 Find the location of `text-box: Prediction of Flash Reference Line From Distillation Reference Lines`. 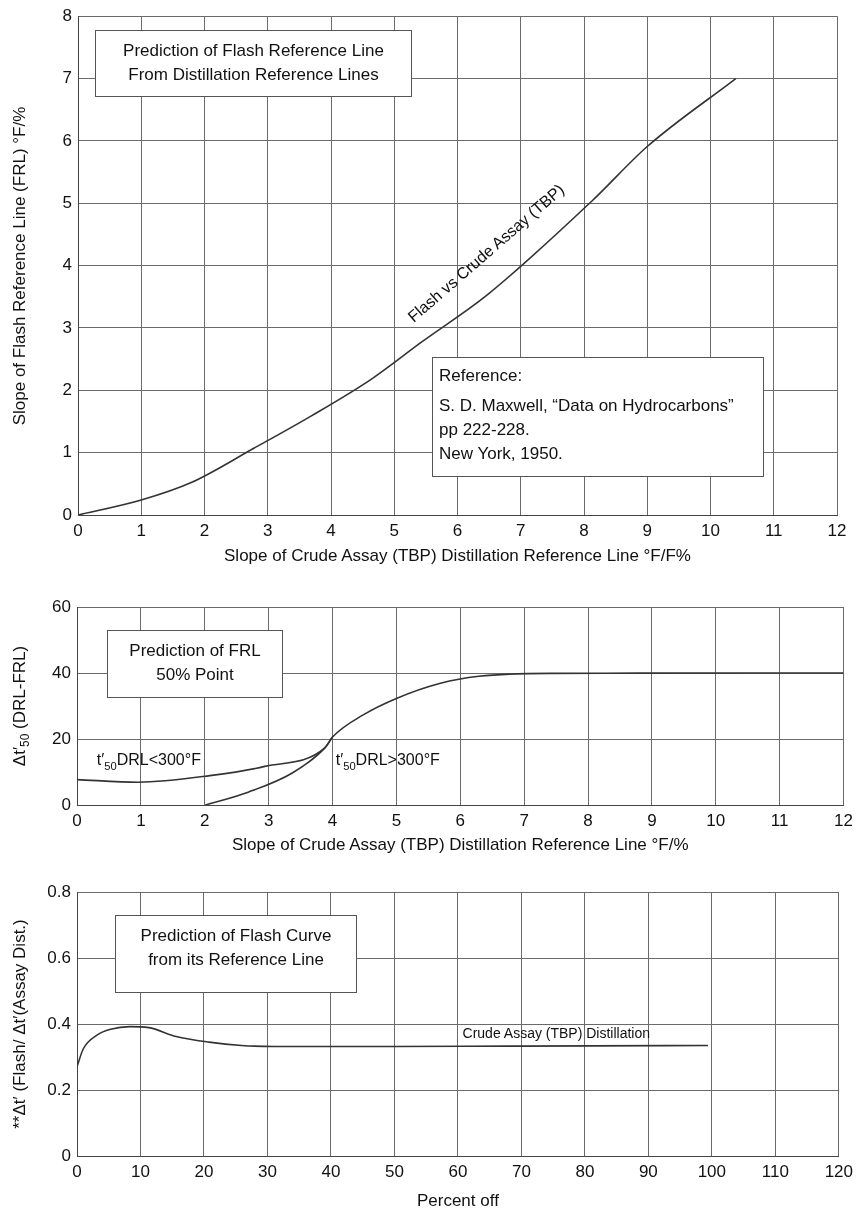

text-box: Prediction of Flash Reference Line From Distillation Reference Lines is located at coordinates (253, 63).